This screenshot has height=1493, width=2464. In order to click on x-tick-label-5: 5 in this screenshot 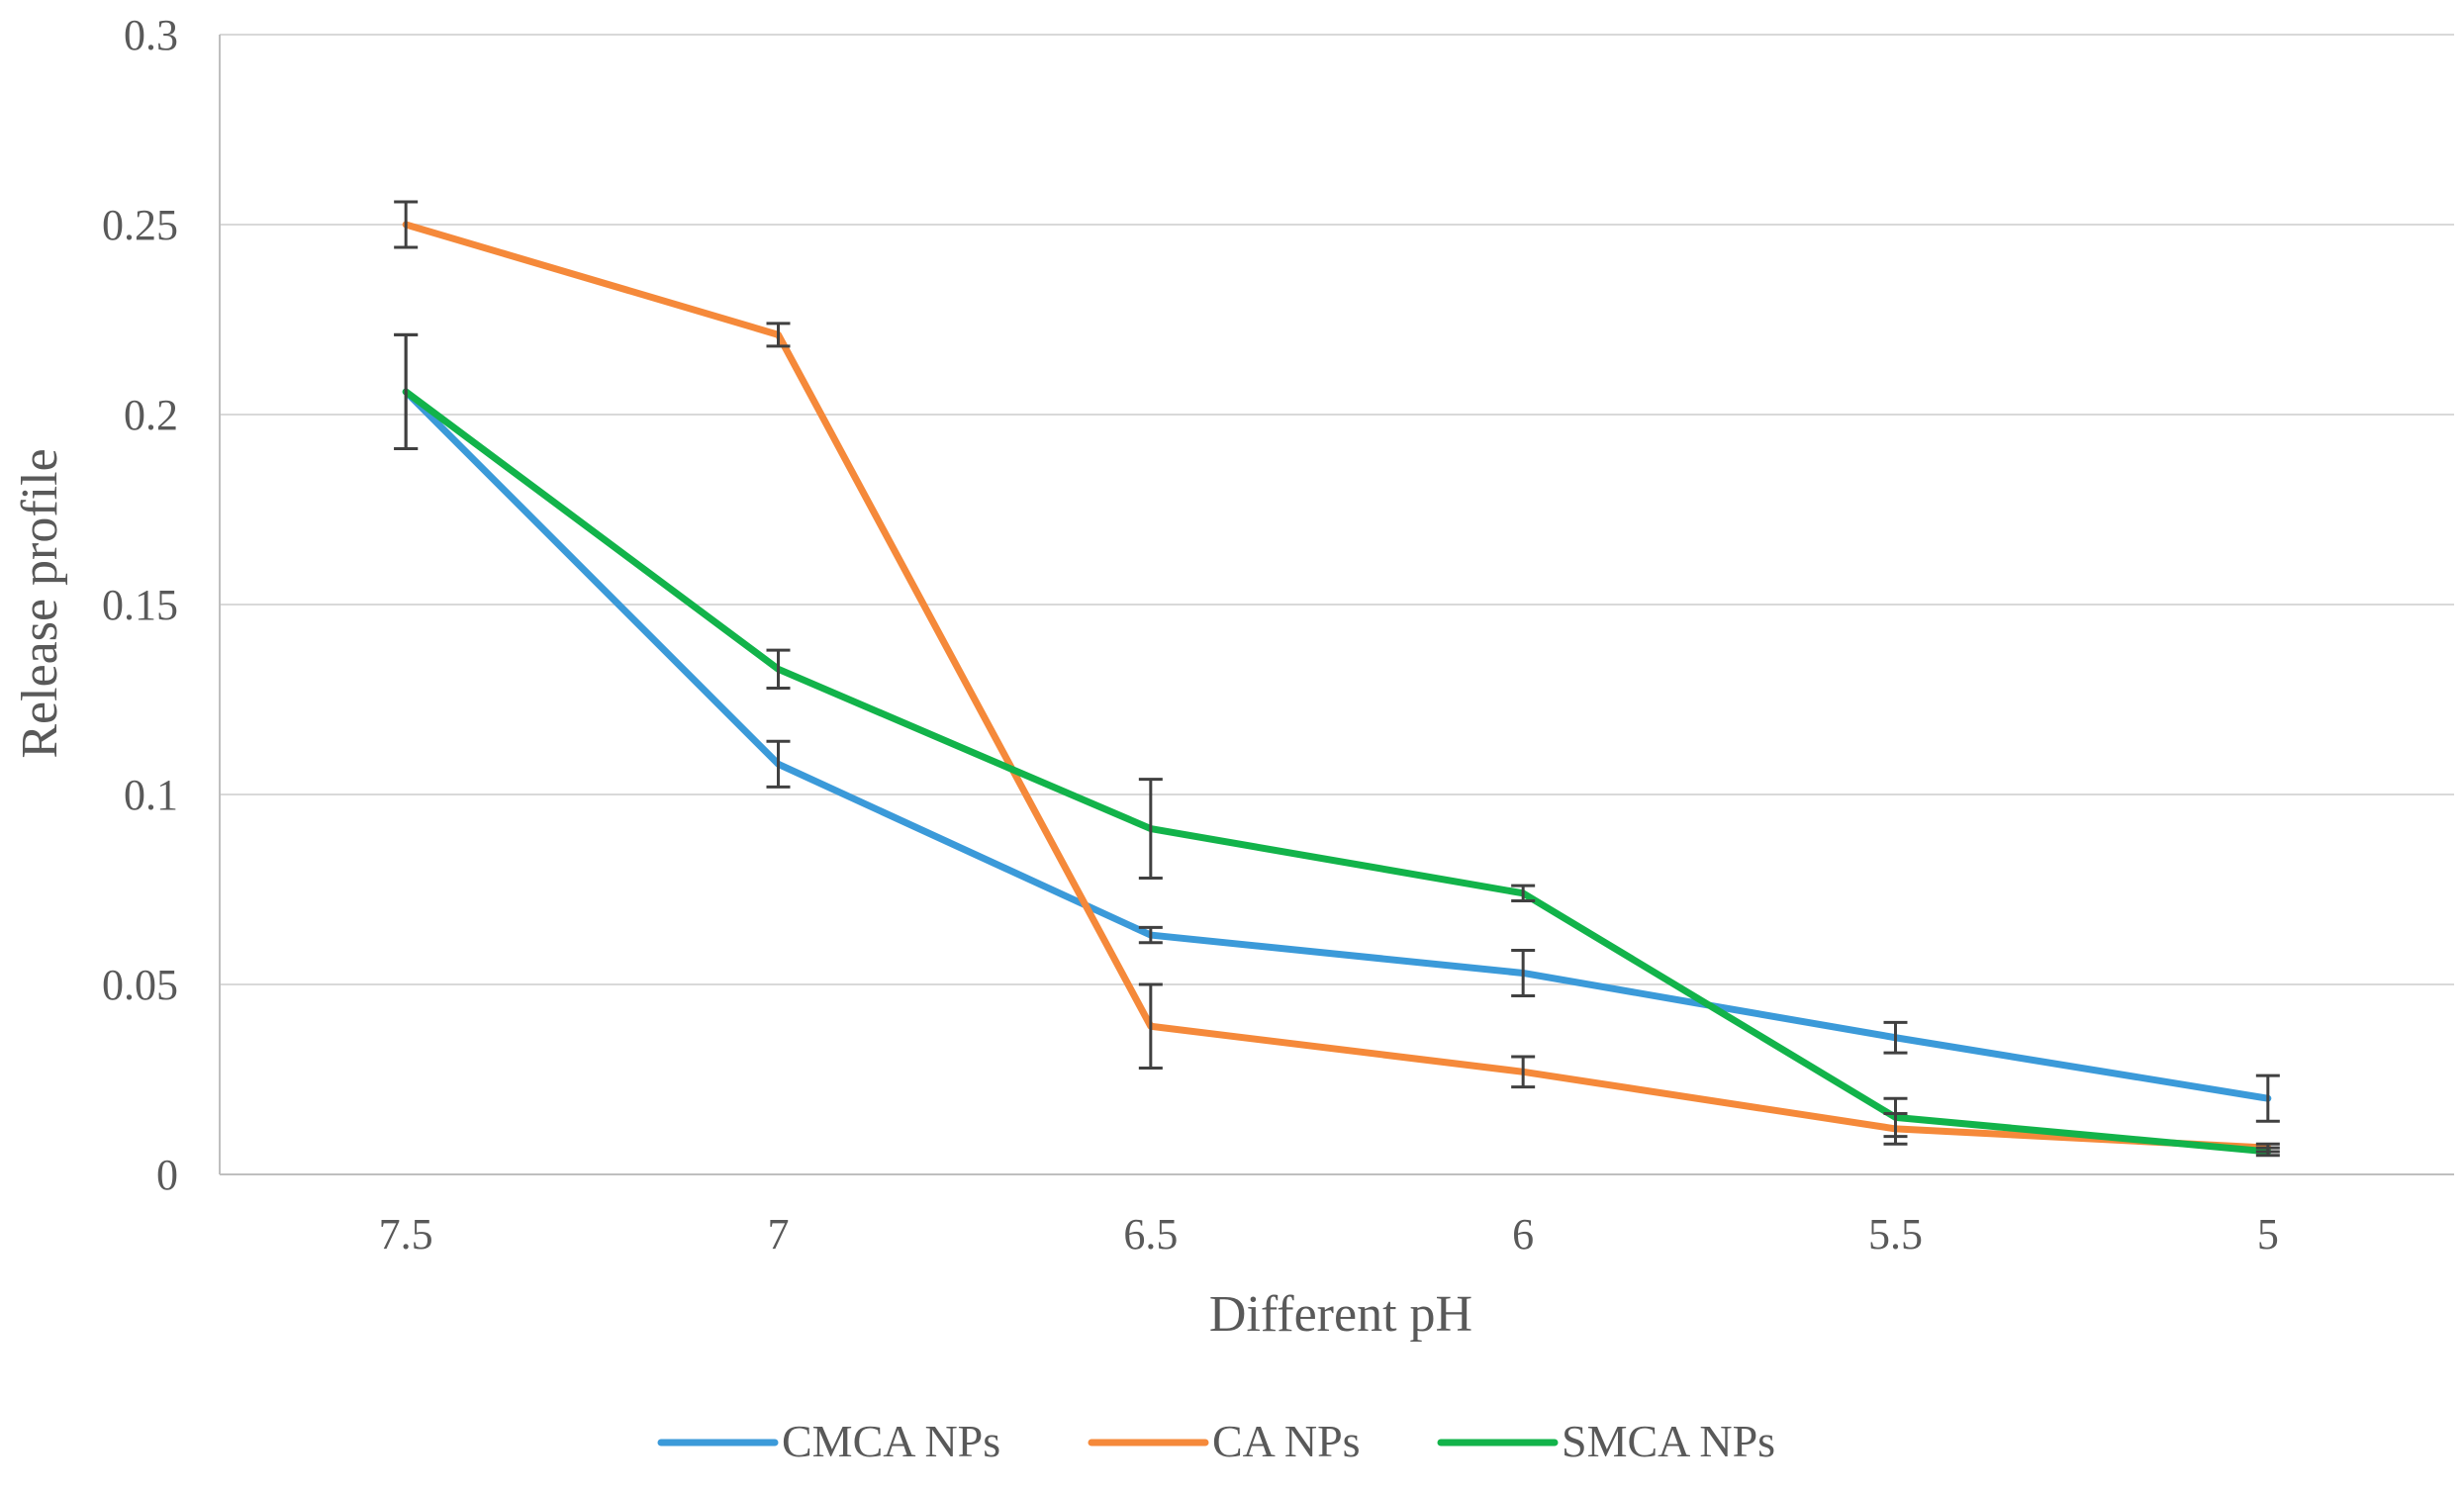, I will do `click(2268, 1235)`.